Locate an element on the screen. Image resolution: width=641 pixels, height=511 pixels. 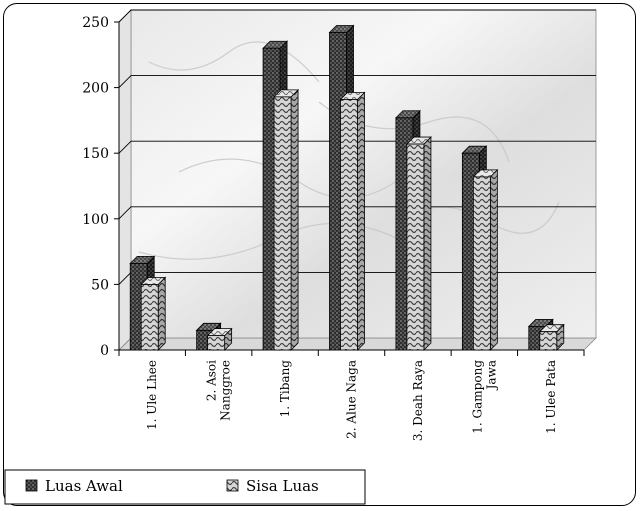
x-tick-label-line: 2. Asoi is located at coordinates (212, 380).